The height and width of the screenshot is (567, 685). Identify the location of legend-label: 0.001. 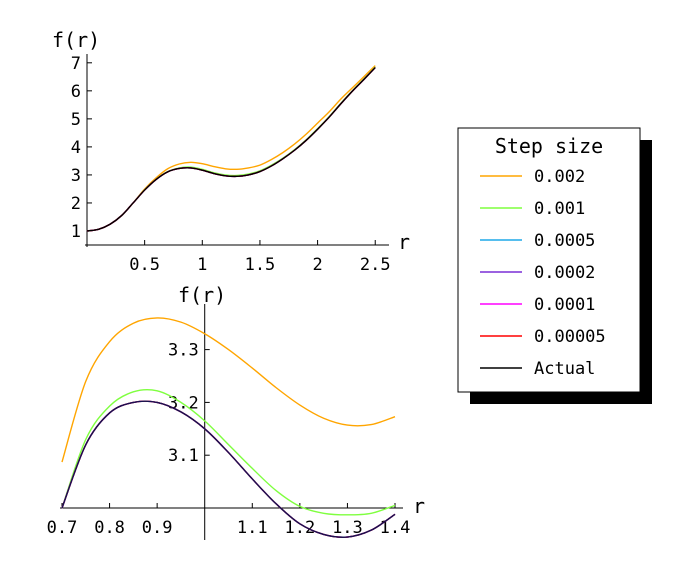
(559, 209).